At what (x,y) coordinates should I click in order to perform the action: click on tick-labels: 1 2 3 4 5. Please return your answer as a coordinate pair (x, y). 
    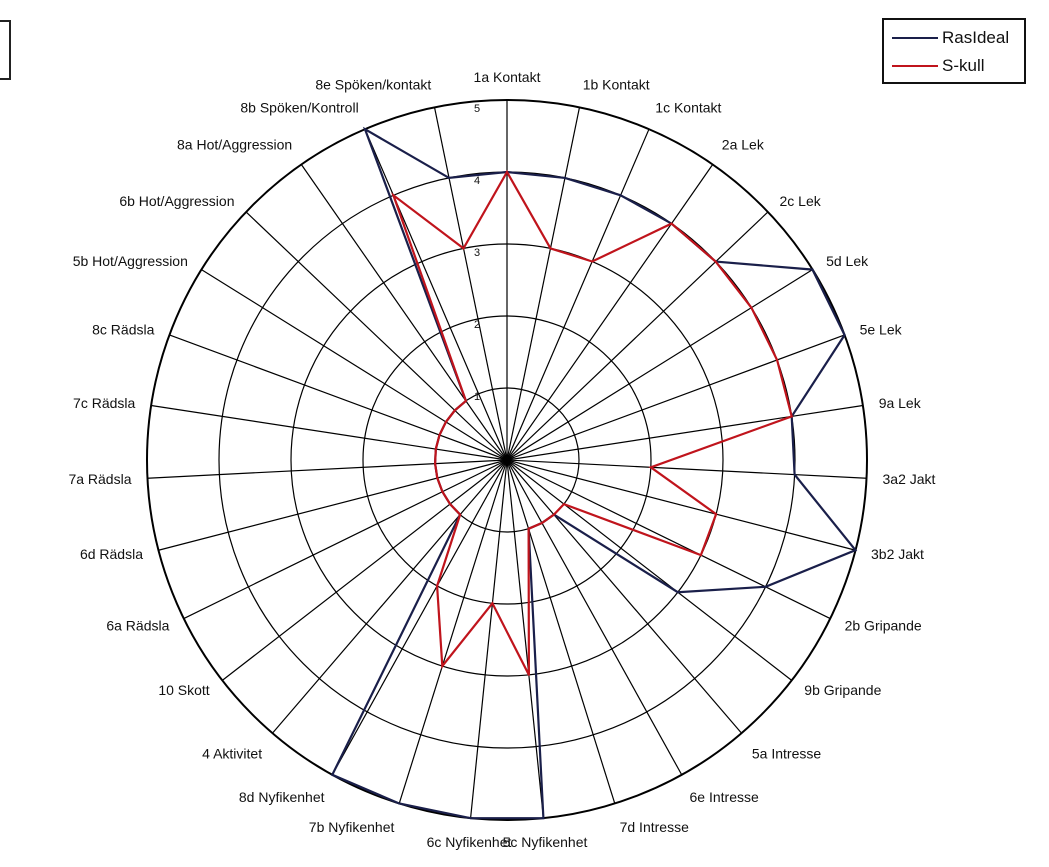
    Looking at the image, I should click on (477, 253).